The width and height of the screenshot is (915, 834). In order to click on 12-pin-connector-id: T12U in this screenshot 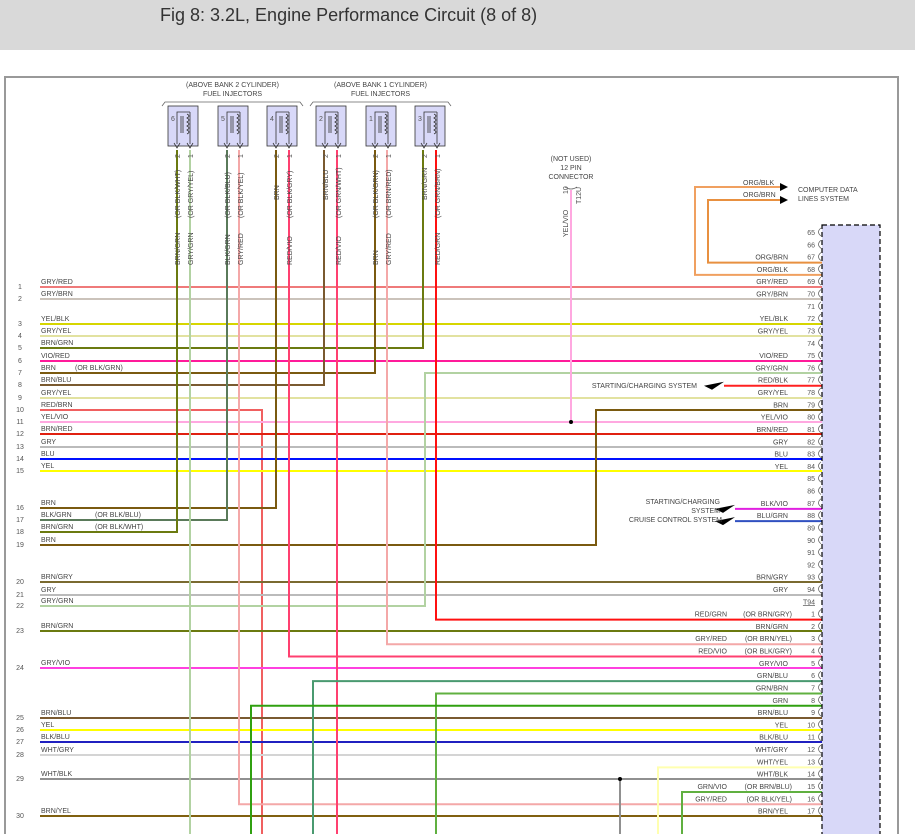, I will do `click(579, 195)`.